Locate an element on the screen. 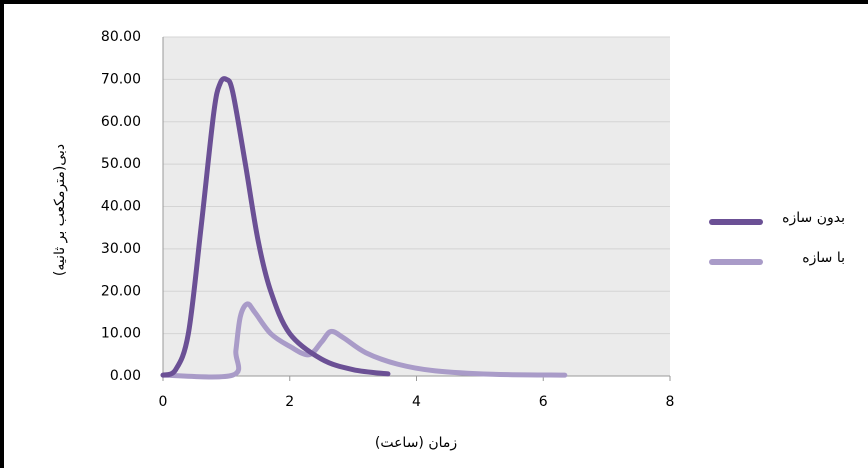 The image size is (868, 468). legend-label: بدون سازه is located at coordinates (813, 218).